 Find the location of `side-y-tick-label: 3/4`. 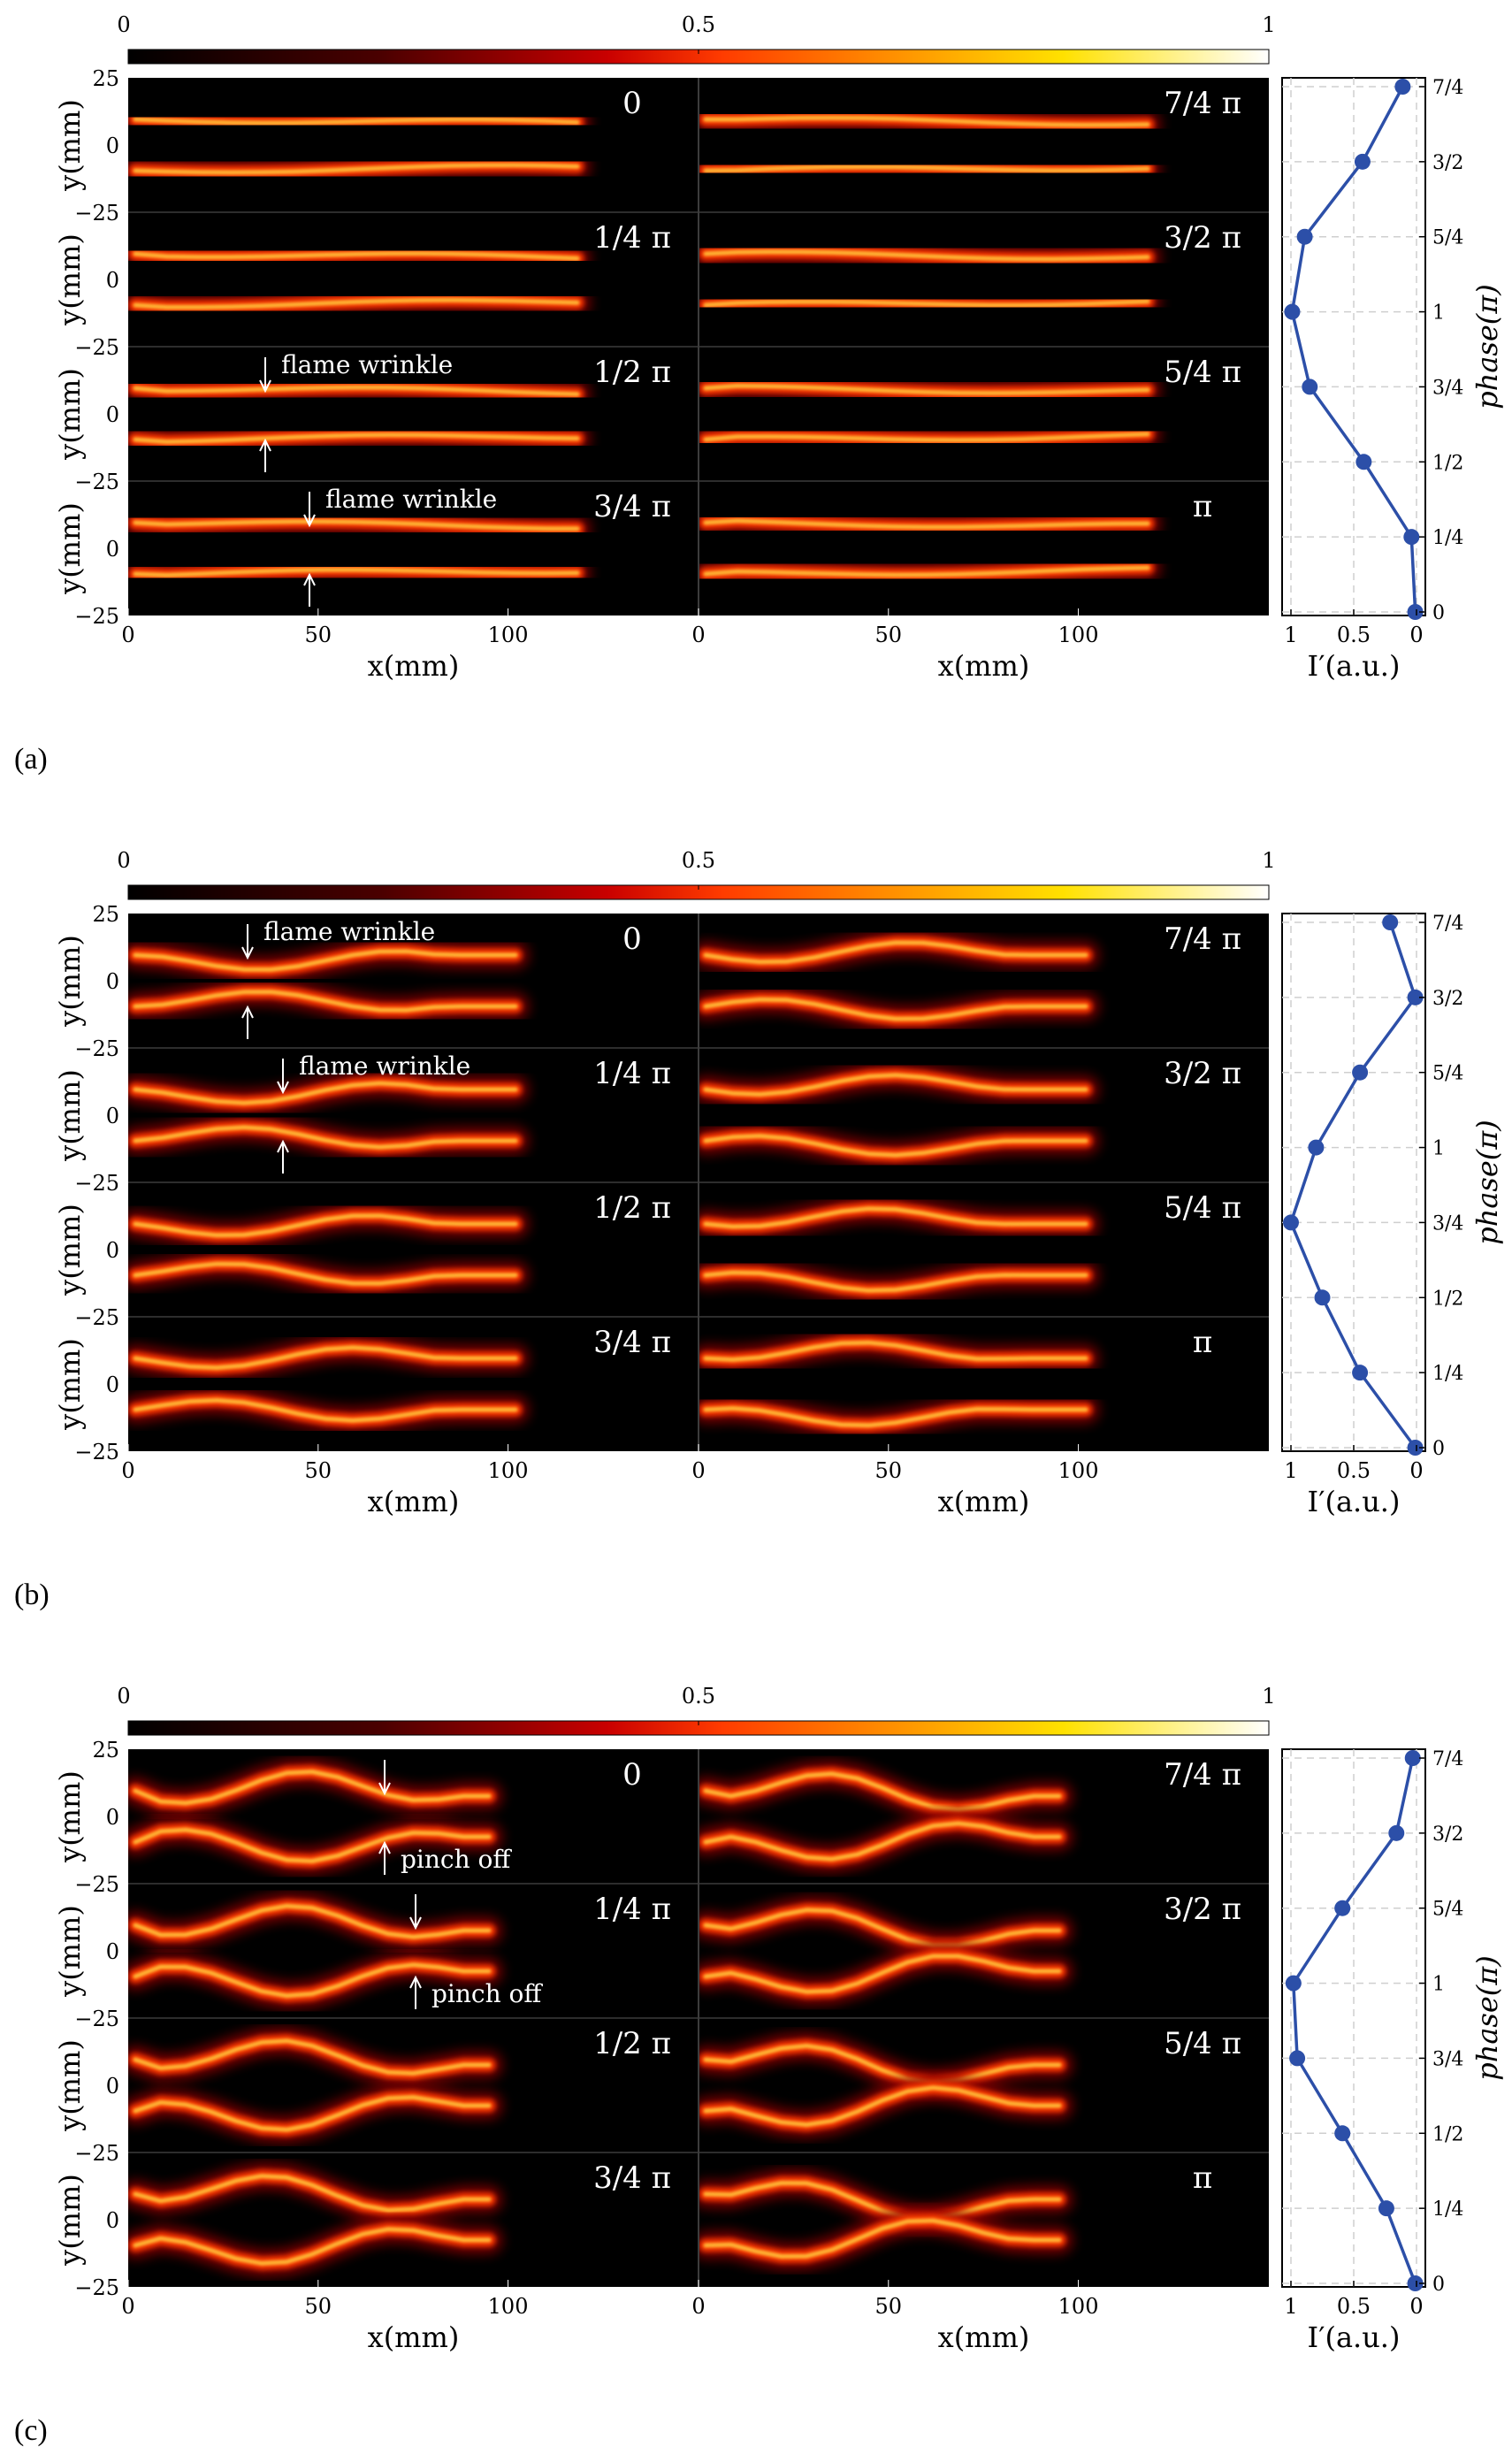

side-y-tick-label: 3/4 is located at coordinates (1447, 2059).